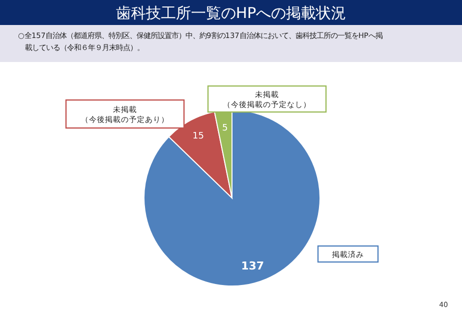 The width and height of the screenshot is (462, 320). I want to click on data-label: 137, so click(252, 266).